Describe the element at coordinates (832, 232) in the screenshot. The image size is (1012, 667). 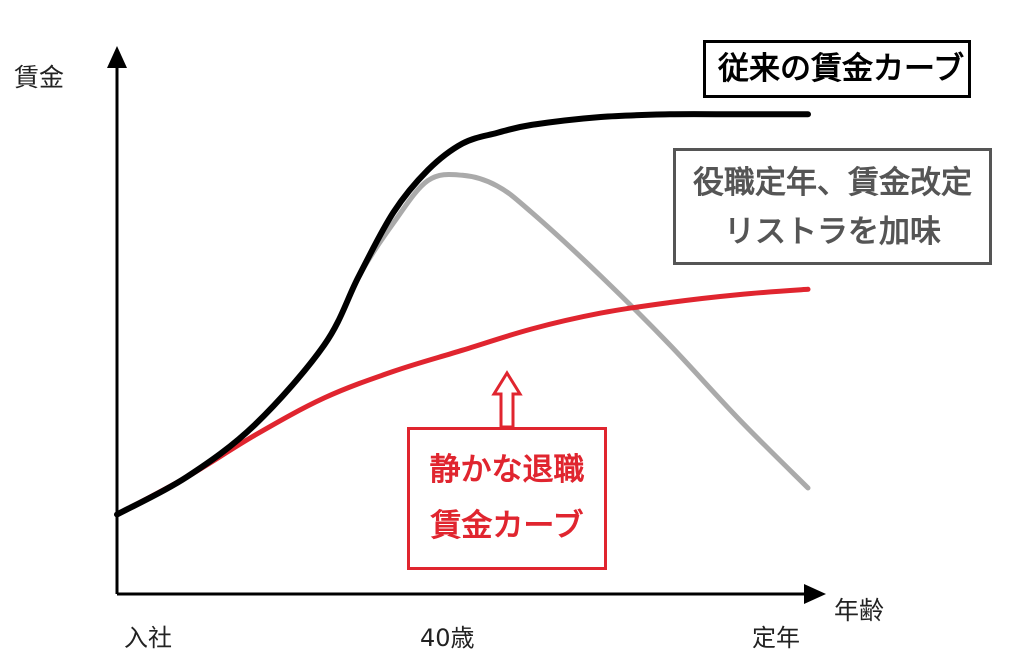
I see `adjusted-curve-label-line: リストラを加味` at that location.